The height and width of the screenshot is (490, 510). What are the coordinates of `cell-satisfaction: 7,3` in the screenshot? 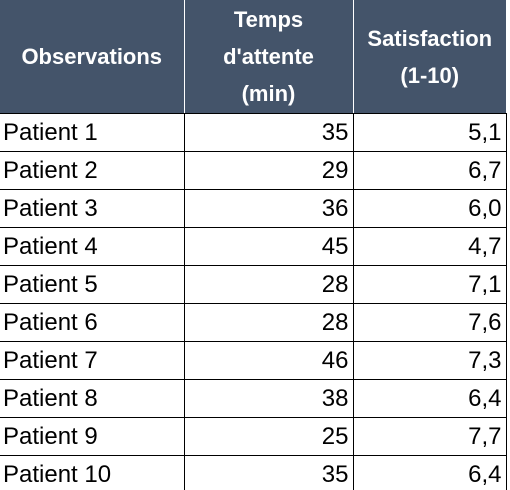 It's located at (430, 360).